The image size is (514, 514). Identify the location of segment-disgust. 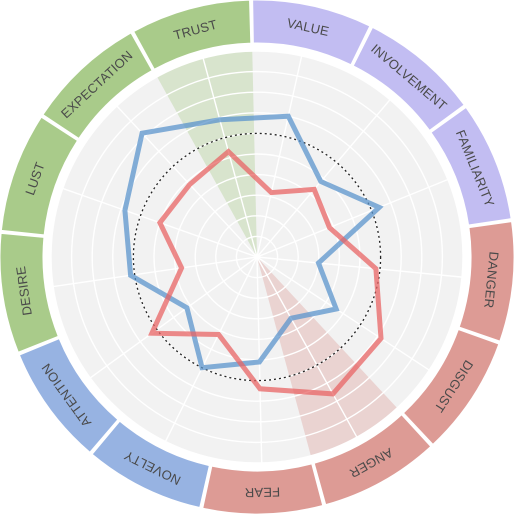
(451, 387).